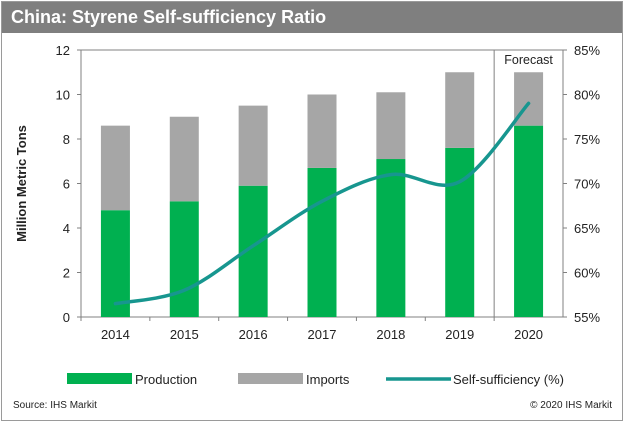  I want to click on y-tick-label: 0, so click(66, 317).